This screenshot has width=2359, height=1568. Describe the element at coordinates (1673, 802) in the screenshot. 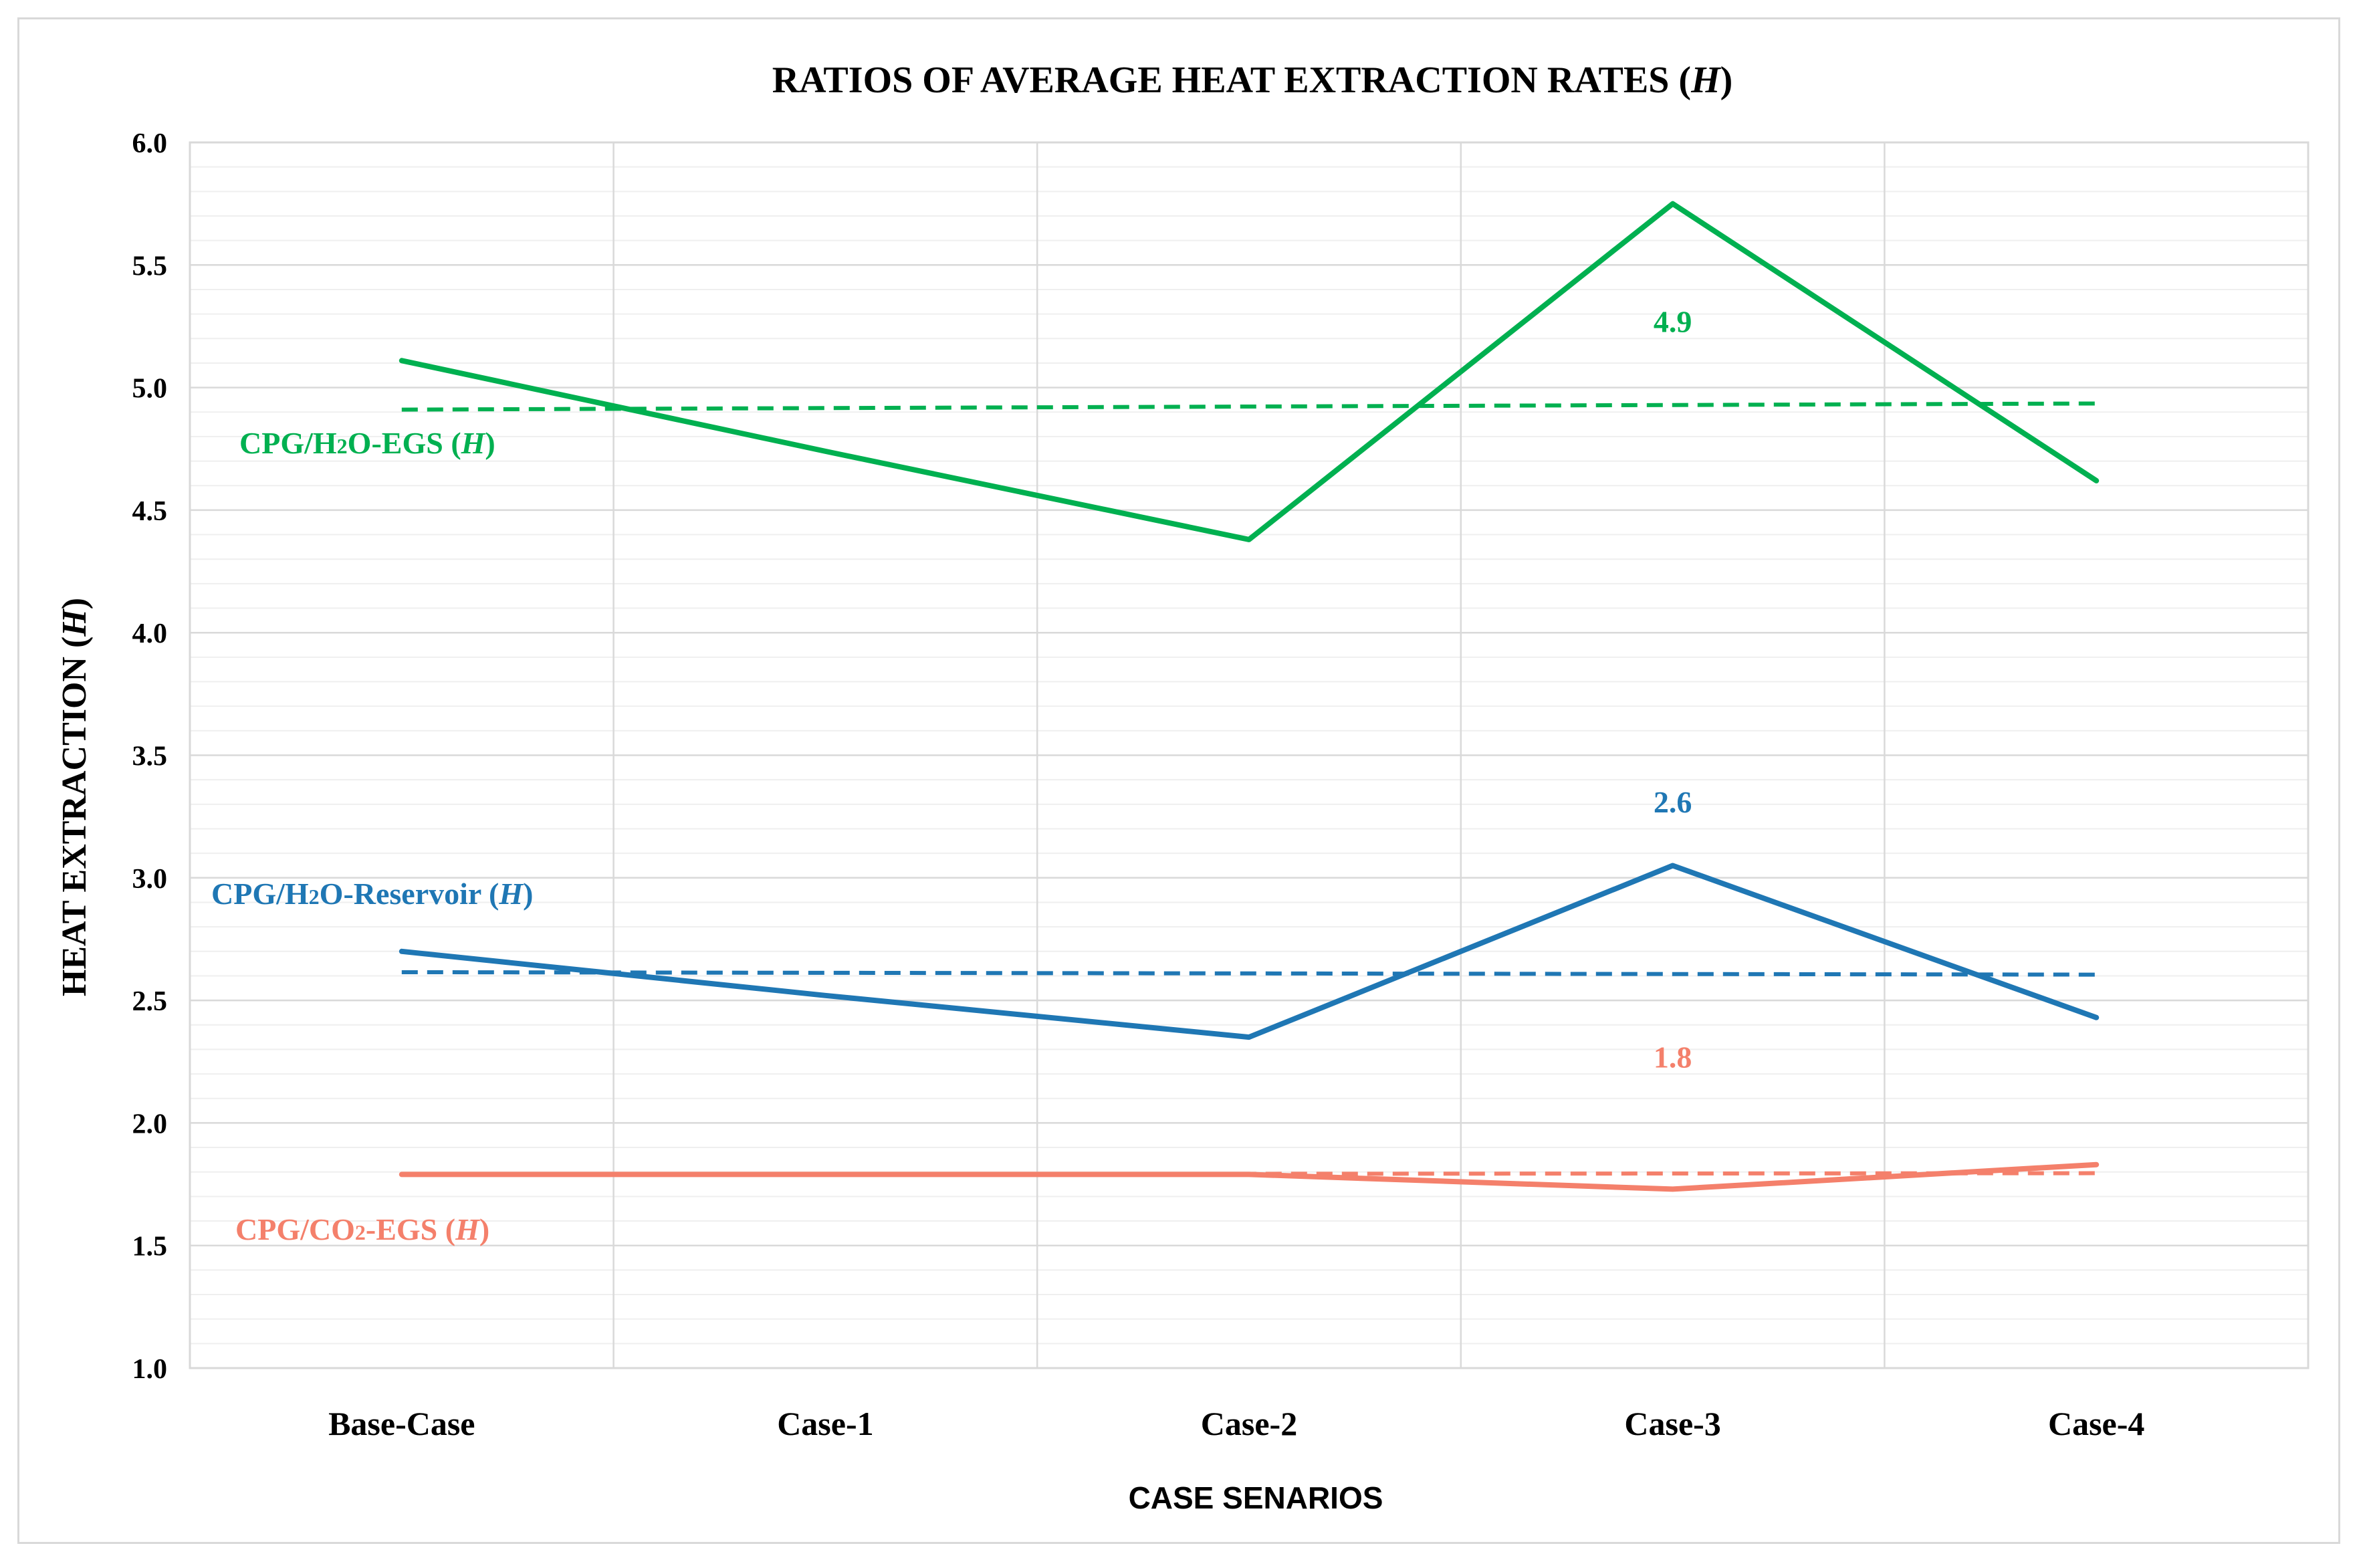

I see `annotation-h2o_reservoir: 2.6` at that location.